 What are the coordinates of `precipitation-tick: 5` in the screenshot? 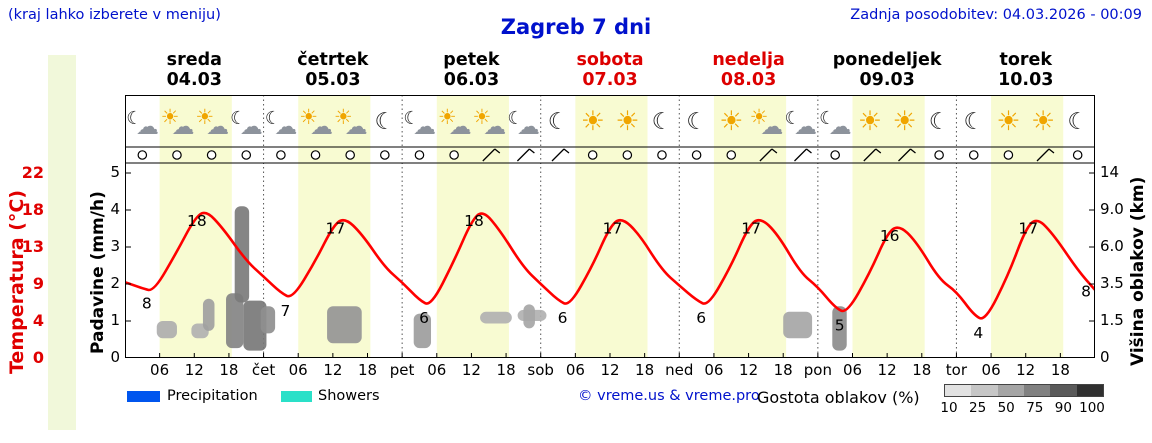 It's located at (115, 172).